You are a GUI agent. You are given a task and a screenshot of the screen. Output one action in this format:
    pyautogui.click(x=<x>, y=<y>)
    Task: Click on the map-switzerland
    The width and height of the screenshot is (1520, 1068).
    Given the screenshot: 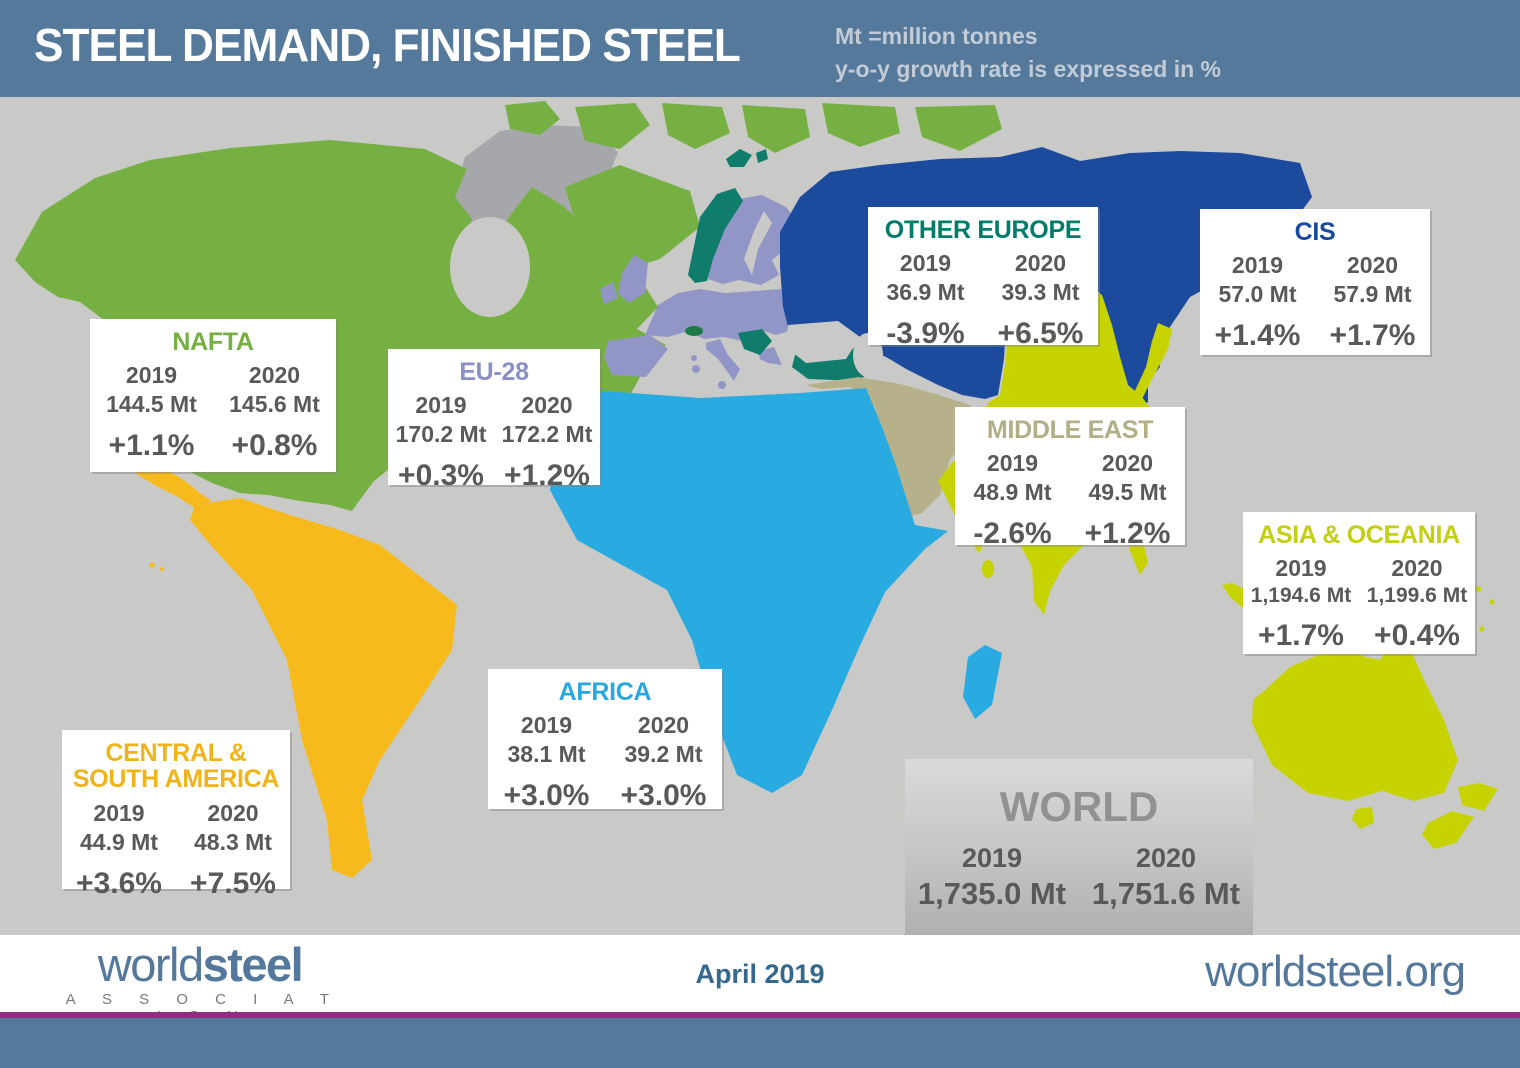 What is the action you would take?
    pyautogui.click(x=694, y=331)
    